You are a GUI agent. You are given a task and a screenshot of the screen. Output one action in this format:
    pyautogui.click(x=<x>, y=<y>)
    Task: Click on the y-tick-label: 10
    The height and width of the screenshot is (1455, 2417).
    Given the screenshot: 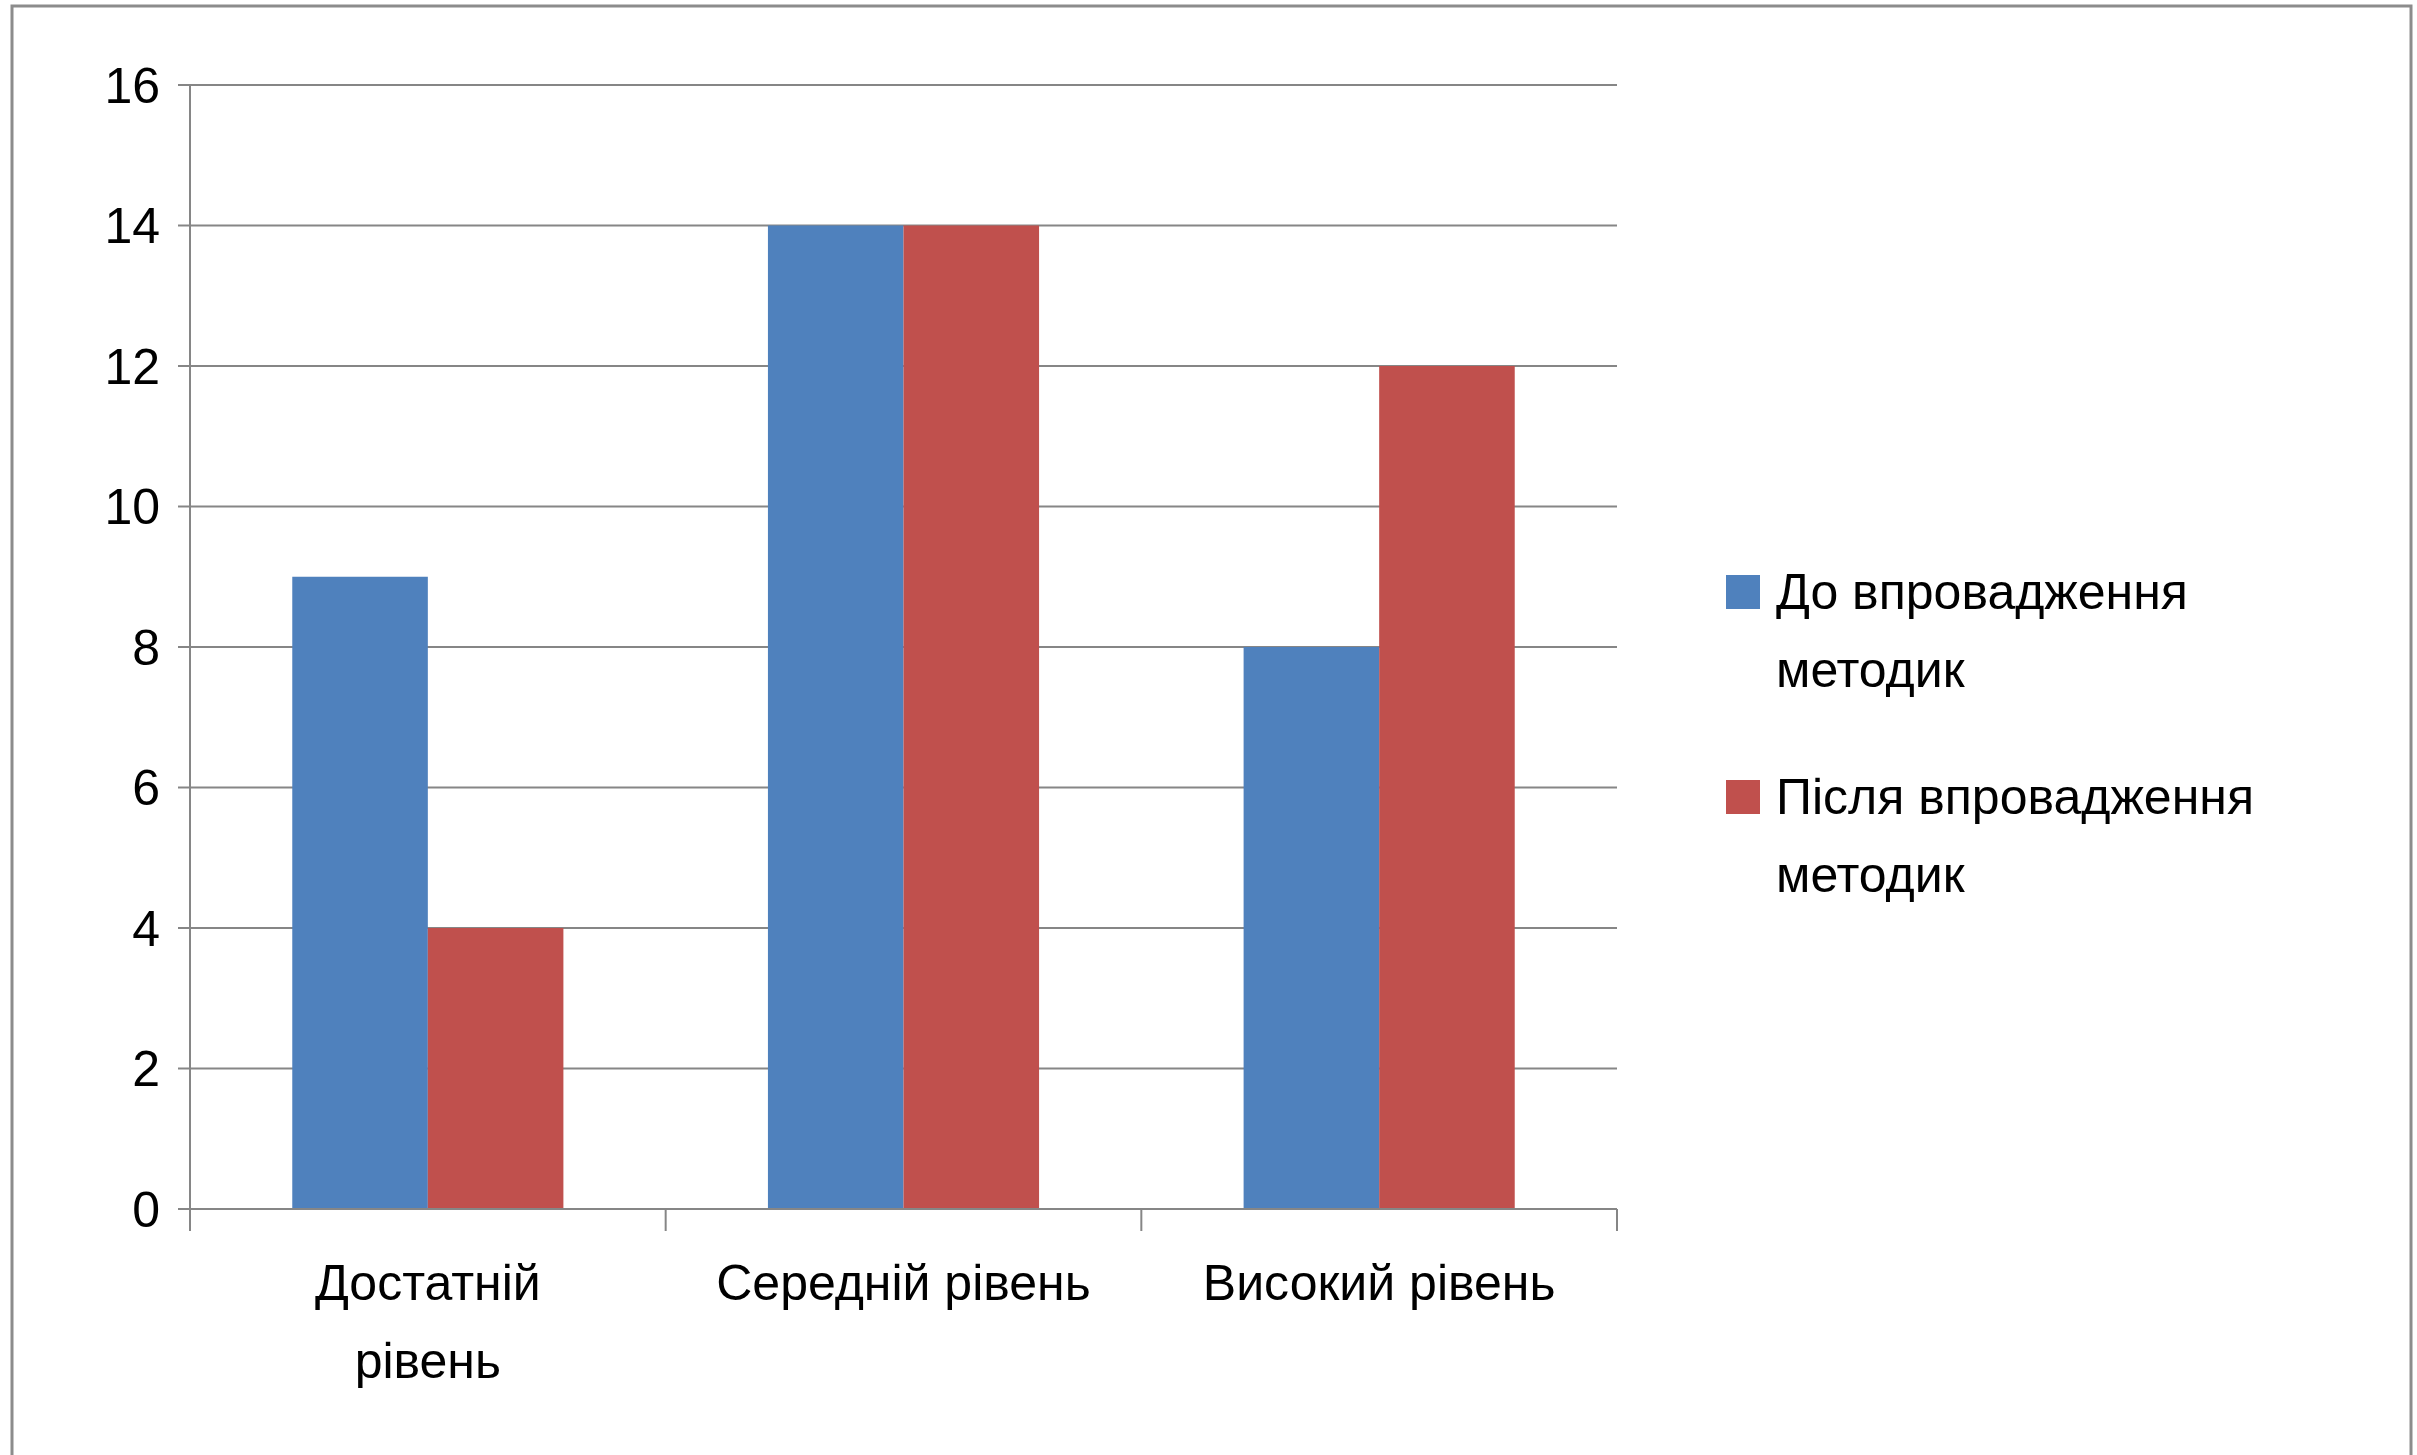 What is the action you would take?
    pyautogui.click(x=132, y=507)
    